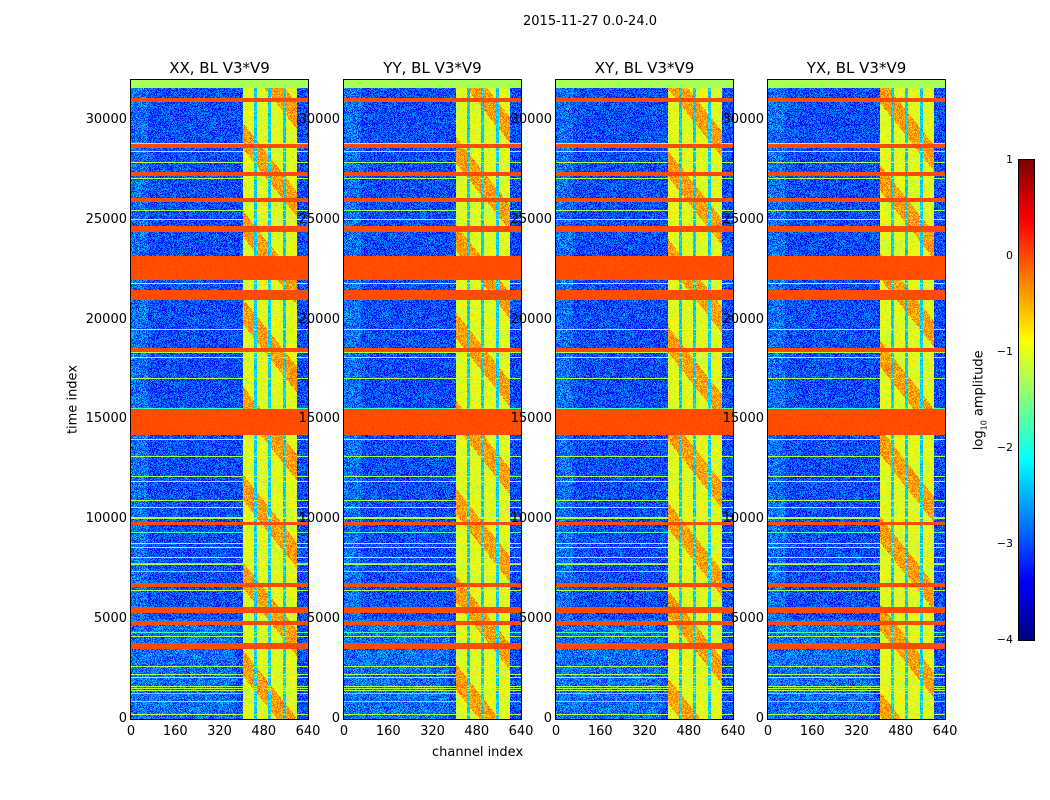 Image resolution: width=1050 pixels, height=800 pixels. What do you see at coordinates (1009, 159) in the screenshot?
I see `colorbar-tick-label: 1` at bounding box center [1009, 159].